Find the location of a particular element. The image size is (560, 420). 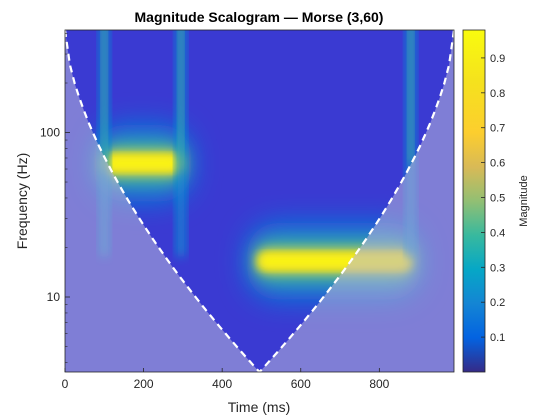

y-tick-label-10: 10 is located at coordinates (54, 297).